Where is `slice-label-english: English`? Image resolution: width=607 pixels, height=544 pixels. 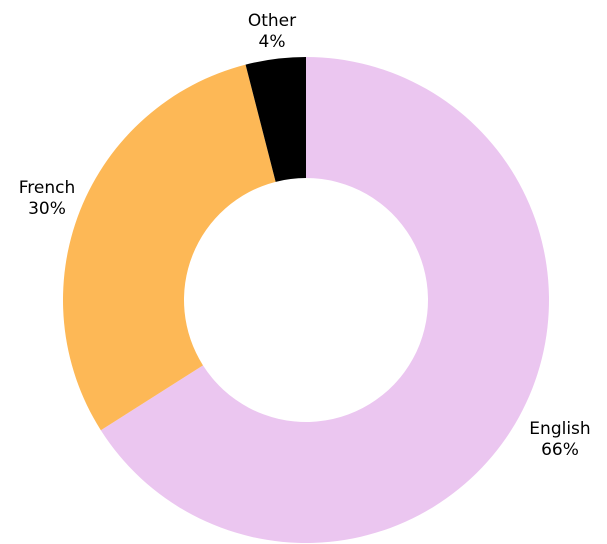
slice-label-english: English is located at coordinates (559, 429).